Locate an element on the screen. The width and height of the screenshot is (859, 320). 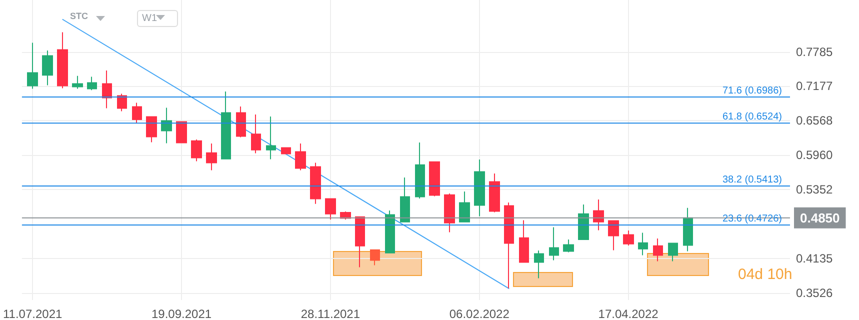
y-tick-label: 0.6568 is located at coordinates (815, 121).